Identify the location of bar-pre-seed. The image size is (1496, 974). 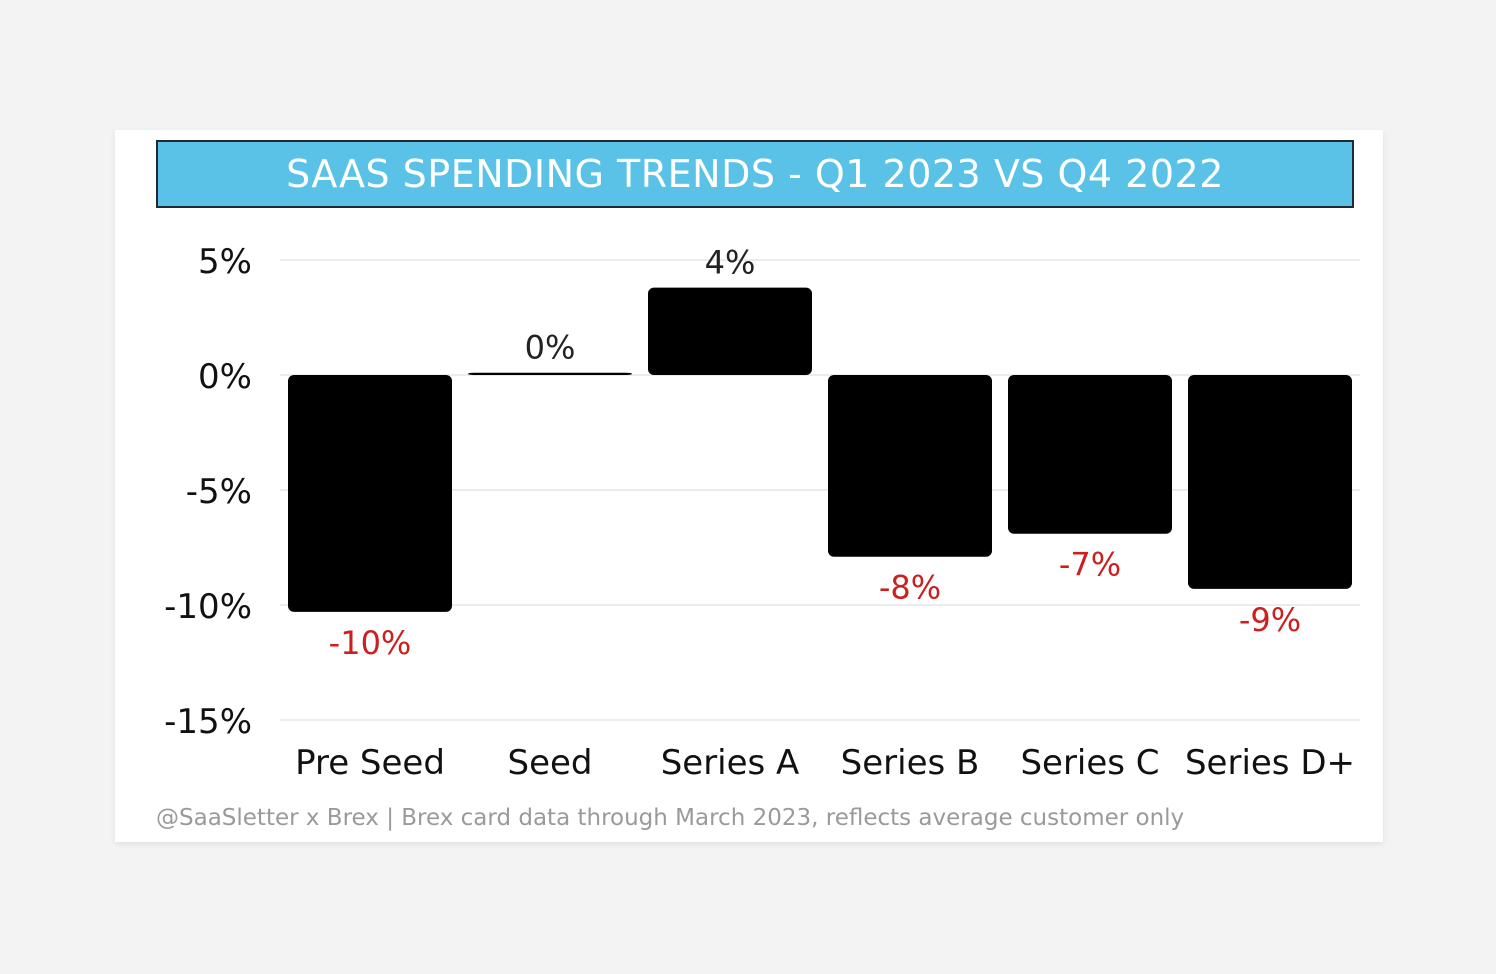
(370, 493).